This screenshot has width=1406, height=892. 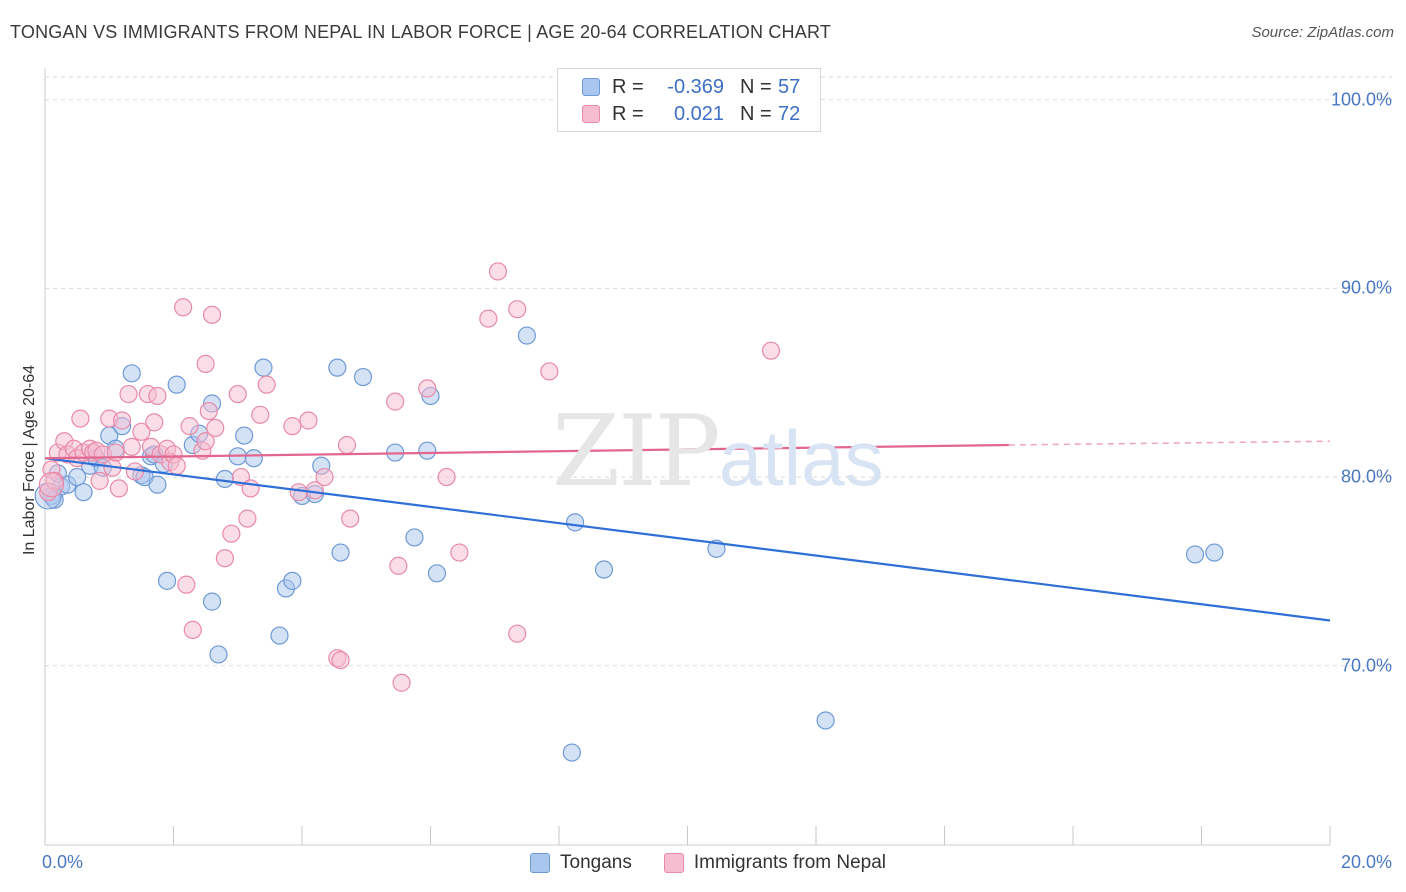 I want to click on series-swatch-nepal, so click(x=673, y=863).